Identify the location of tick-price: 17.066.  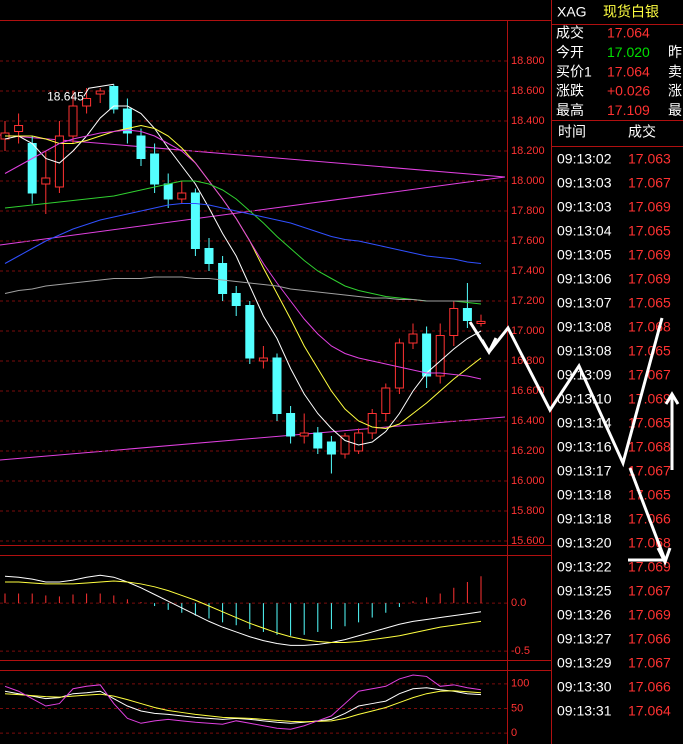
(649, 687).